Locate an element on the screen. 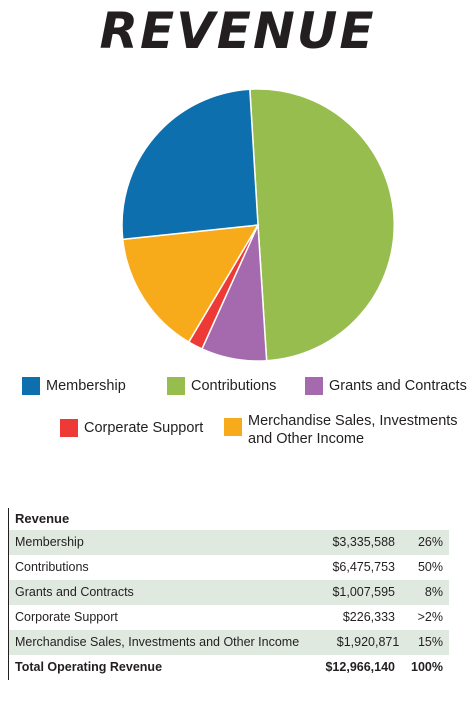  table-header: Revenue is located at coordinates (42, 518).